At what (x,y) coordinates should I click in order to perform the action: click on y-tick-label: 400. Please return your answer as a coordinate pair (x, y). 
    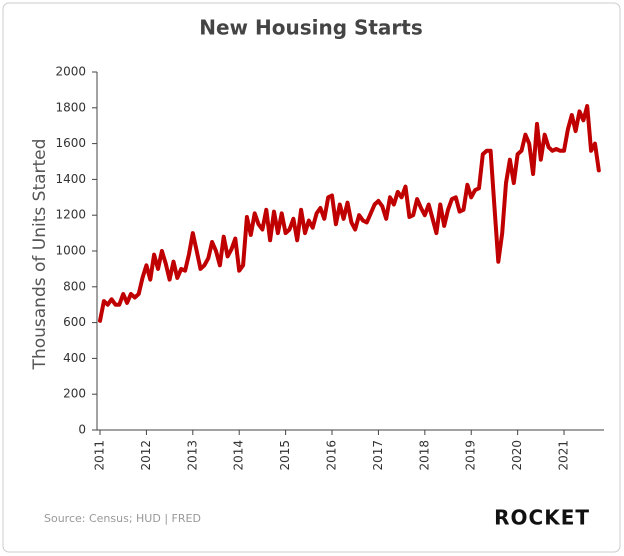
    Looking at the image, I should click on (74, 358).